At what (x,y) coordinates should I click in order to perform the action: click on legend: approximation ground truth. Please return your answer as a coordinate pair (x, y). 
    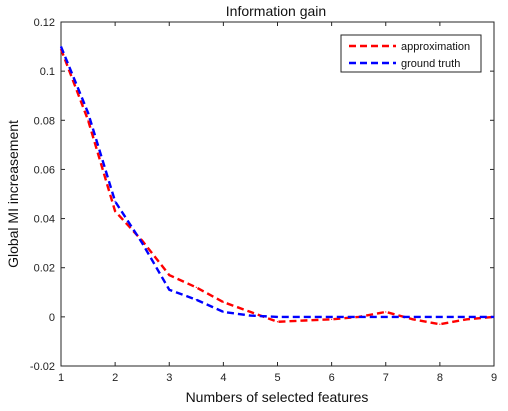
    Looking at the image, I should click on (411, 53).